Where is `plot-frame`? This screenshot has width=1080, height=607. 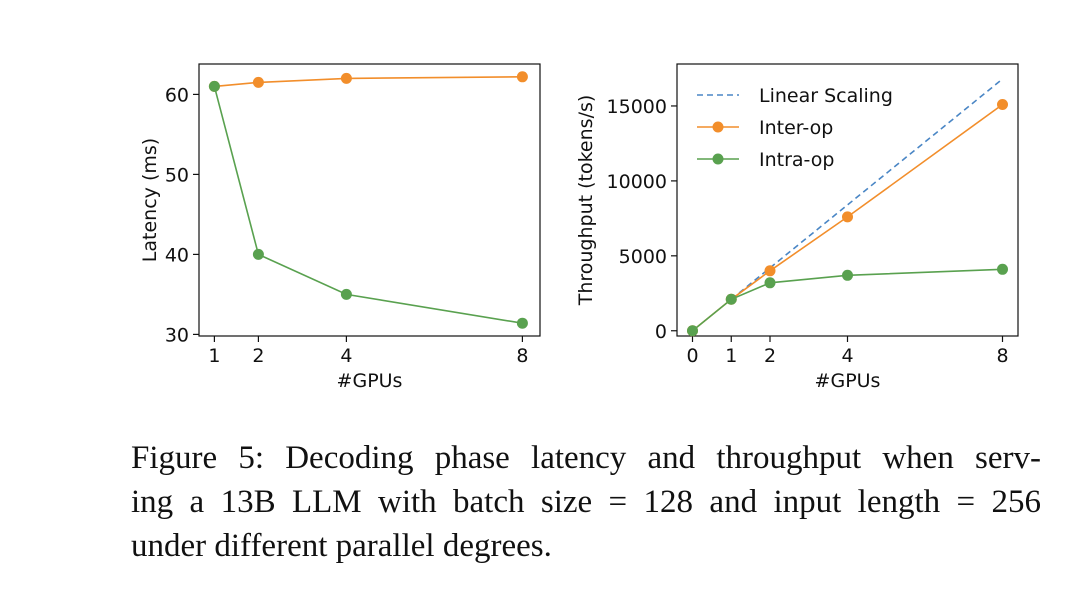 plot-frame is located at coordinates (369, 200).